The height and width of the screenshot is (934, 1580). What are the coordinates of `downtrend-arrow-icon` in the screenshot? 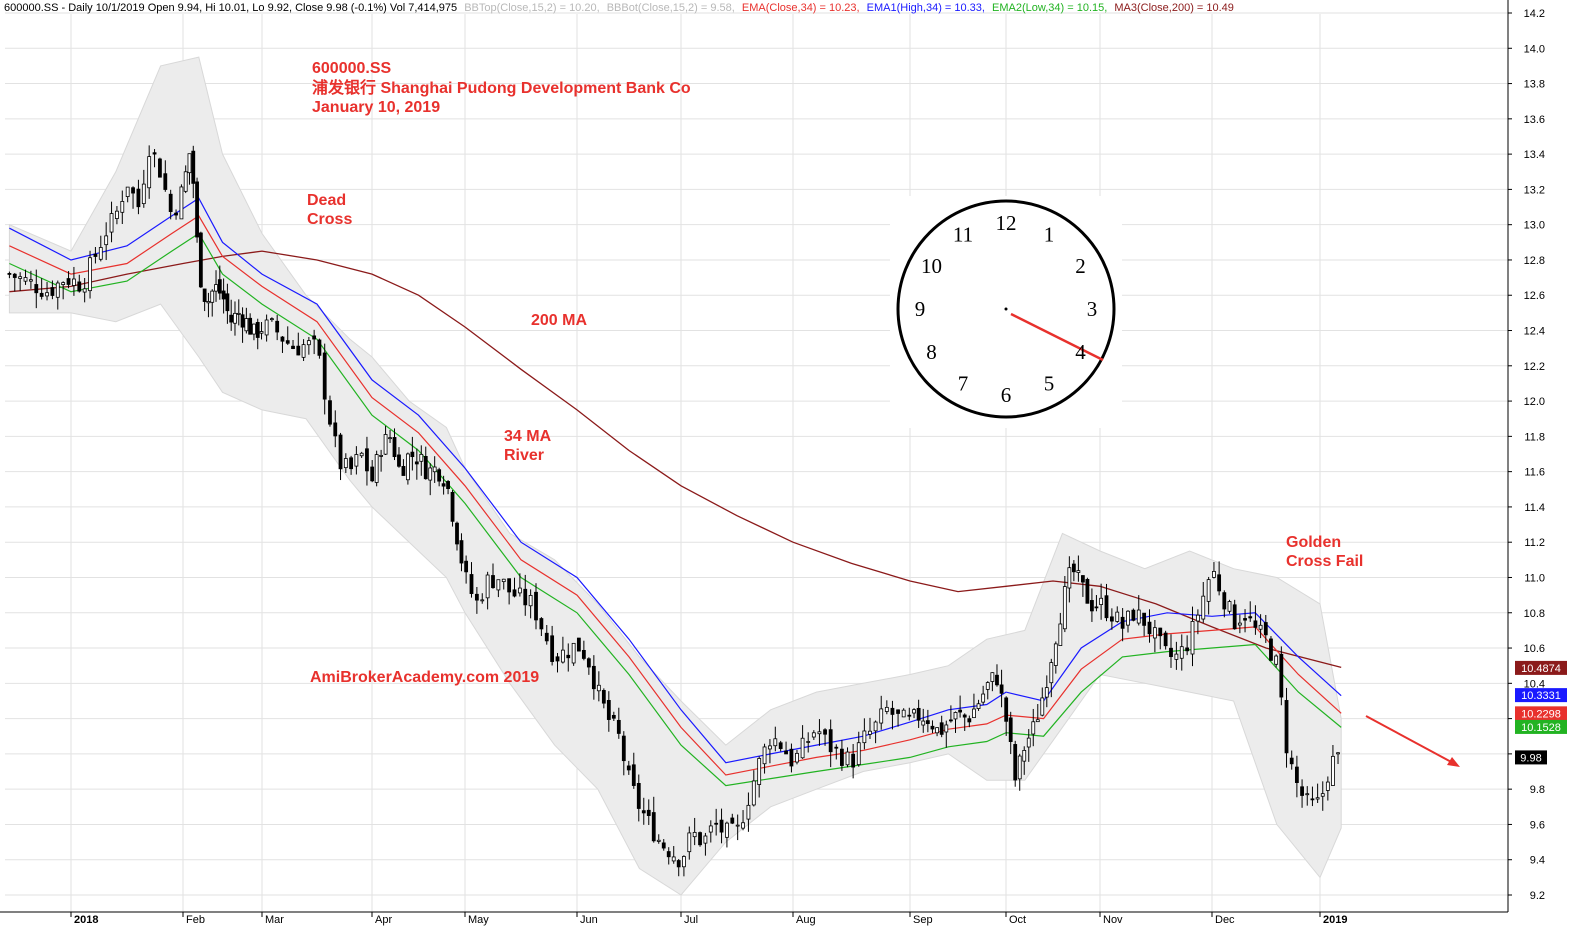 It's located at (1412, 741).